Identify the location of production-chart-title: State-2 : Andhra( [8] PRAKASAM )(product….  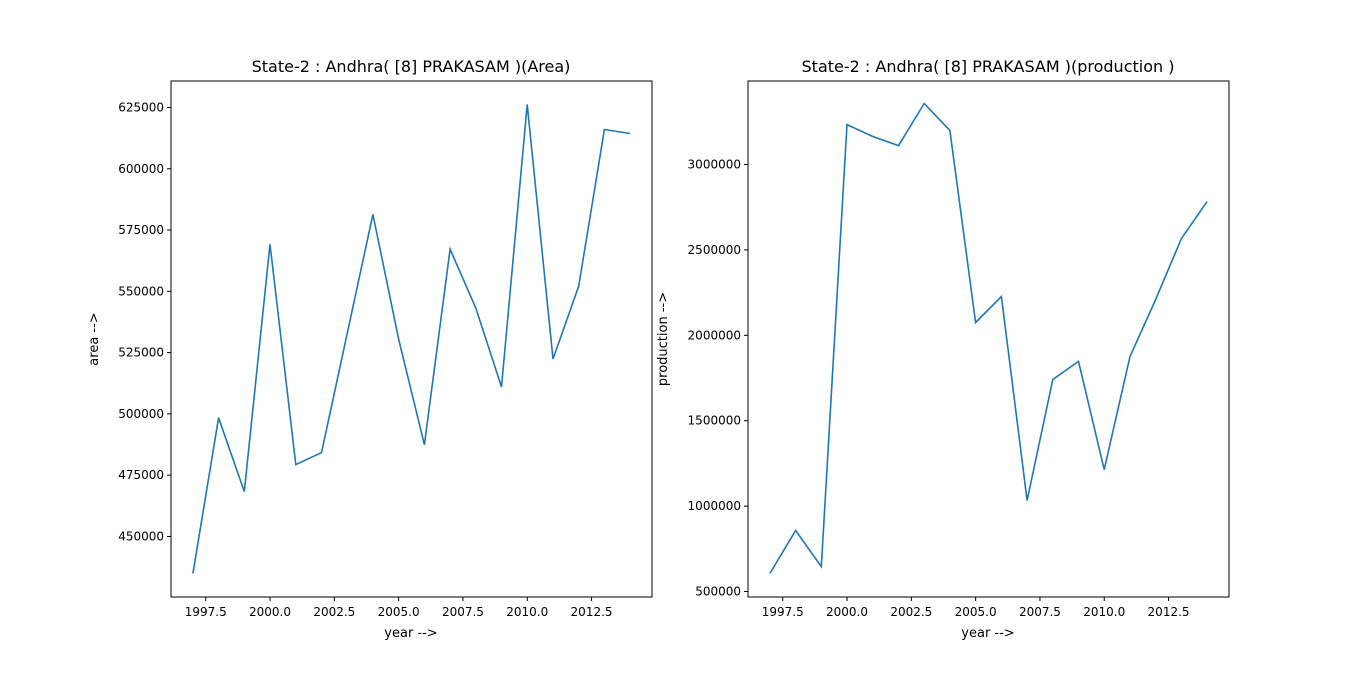
(988, 66).